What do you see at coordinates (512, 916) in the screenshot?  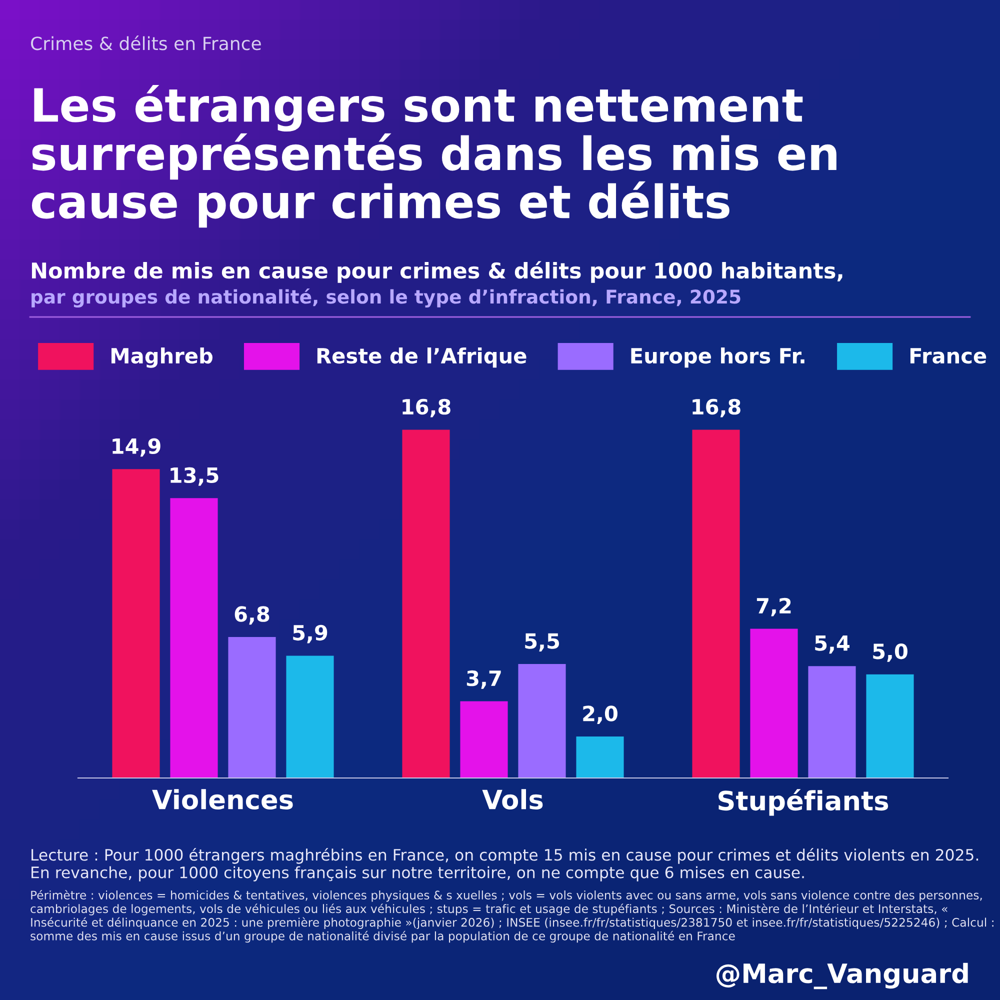 I see `text: Périmètre : violences = homicides & tentatives, violences physiques & s xuelles ; vols = vols violents avec ou sans arme, vols sans violence contre des personnes, cambriolages de logements, vols de véhicules ou liés aux véhicules ; stups = trafic et usage de stupéfiants ; Sources : Ministère de l’Intérieur et Interstats, « Insécurité et délinquance en 2025 : une première photographie »(janvier 2026) ; INSEE (insee.fr/fr/statistiques/2381750 et insee.fr/fr/statistiques/5225246) ; Calcul : somme des mis en cause issus d’un groupe de nationalité divisé par la population de ce groupe de nationalité en France` at bounding box center [512, 916].